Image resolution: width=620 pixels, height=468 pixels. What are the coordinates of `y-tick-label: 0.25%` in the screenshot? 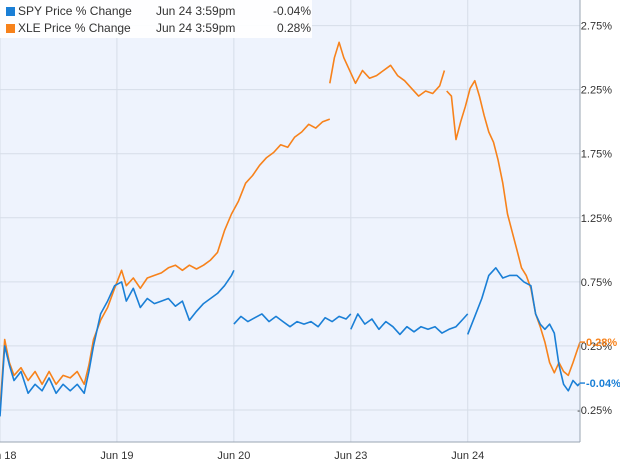 It's located at (596, 347).